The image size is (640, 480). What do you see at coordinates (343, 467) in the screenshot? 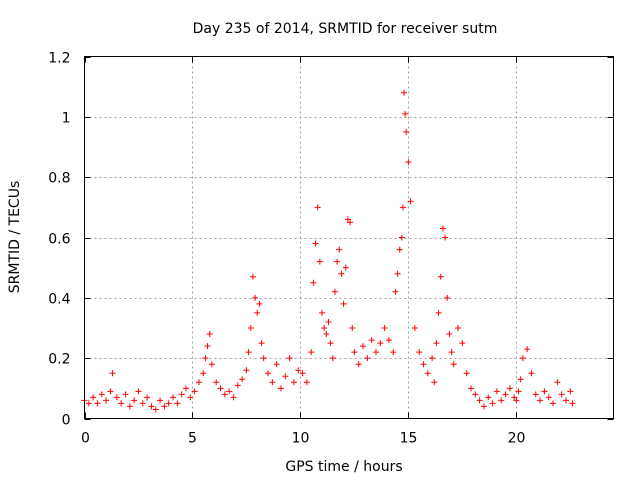
I see `x-axis-label: GPS time / hours` at bounding box center [343, 467].